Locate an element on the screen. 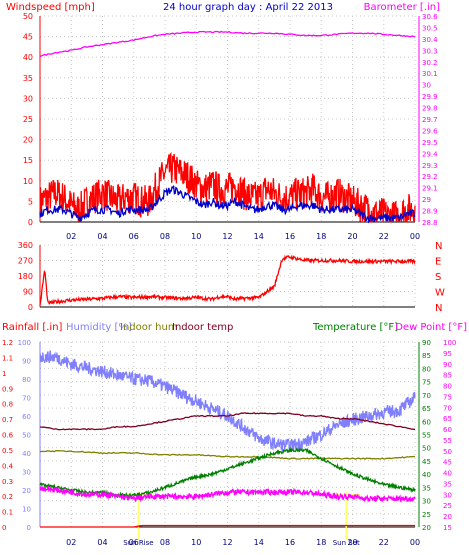  direction-tick-label: 360 is located at coordinates (25, 245).